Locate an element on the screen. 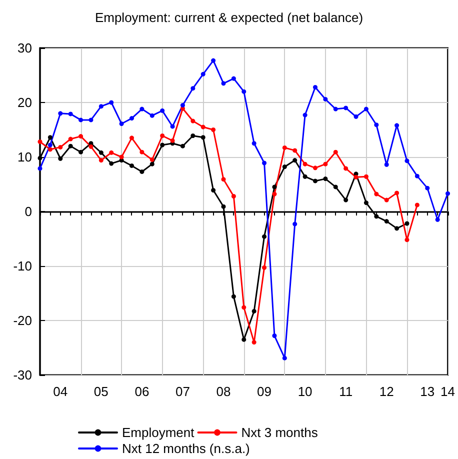  x-tick-label: 07 is located at coordinates (182, 391).